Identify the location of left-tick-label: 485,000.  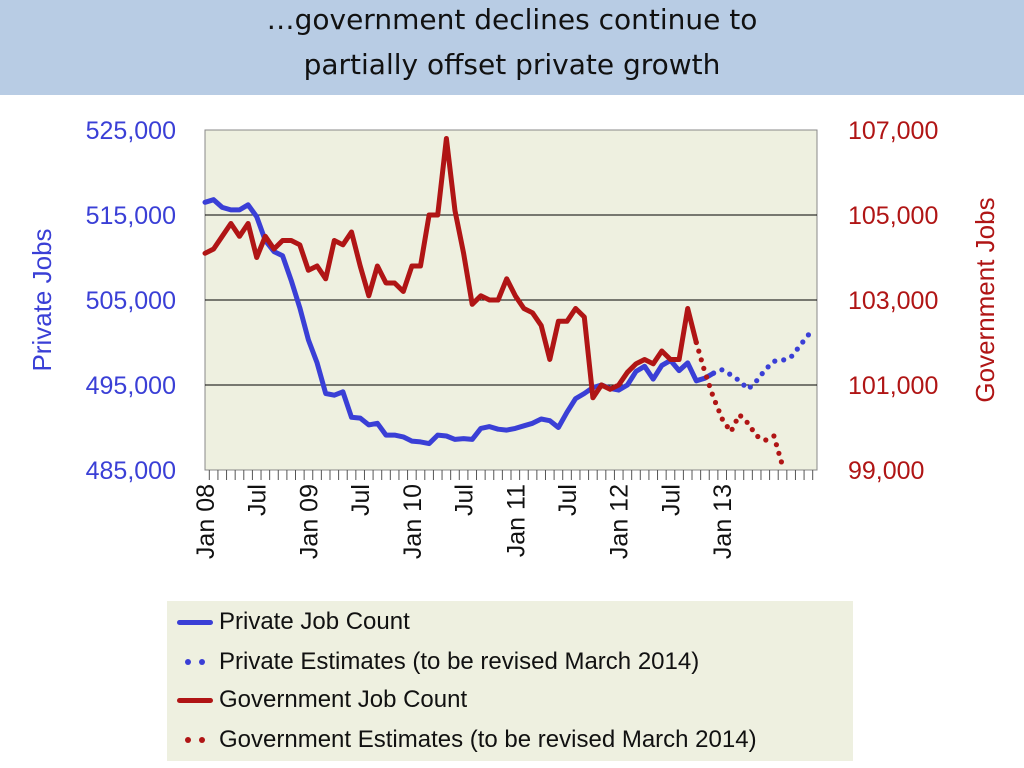
(131, 471).